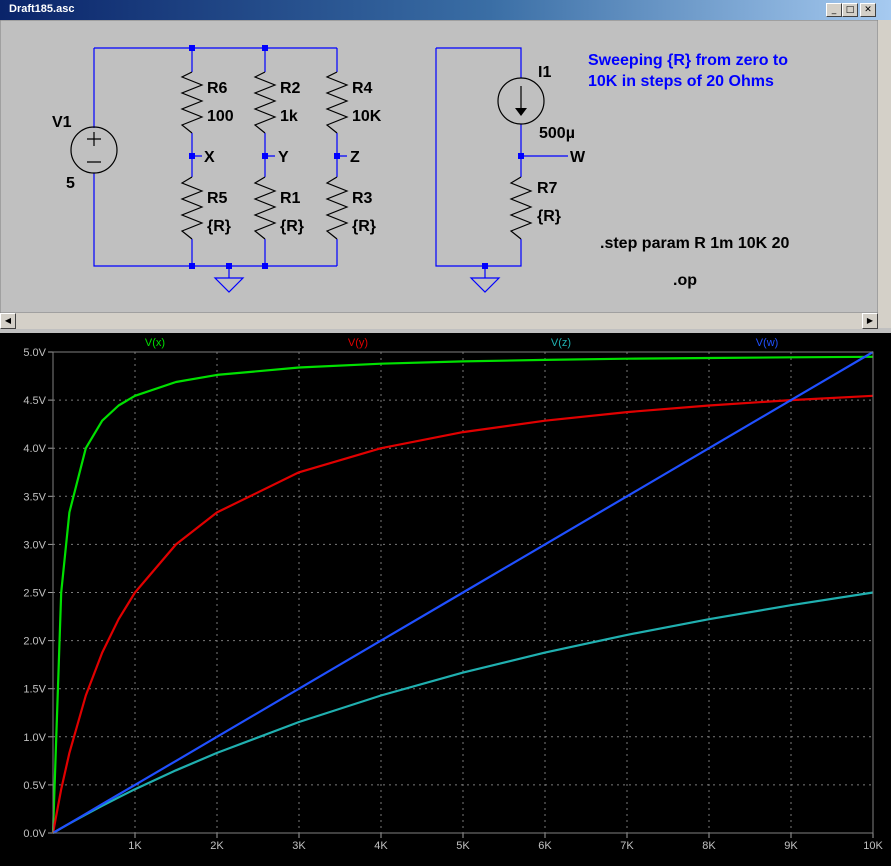  What do you see at coordinates (192, 102) in the screenshot?
I see `resistor-r6` at bounding box center [192, 102].